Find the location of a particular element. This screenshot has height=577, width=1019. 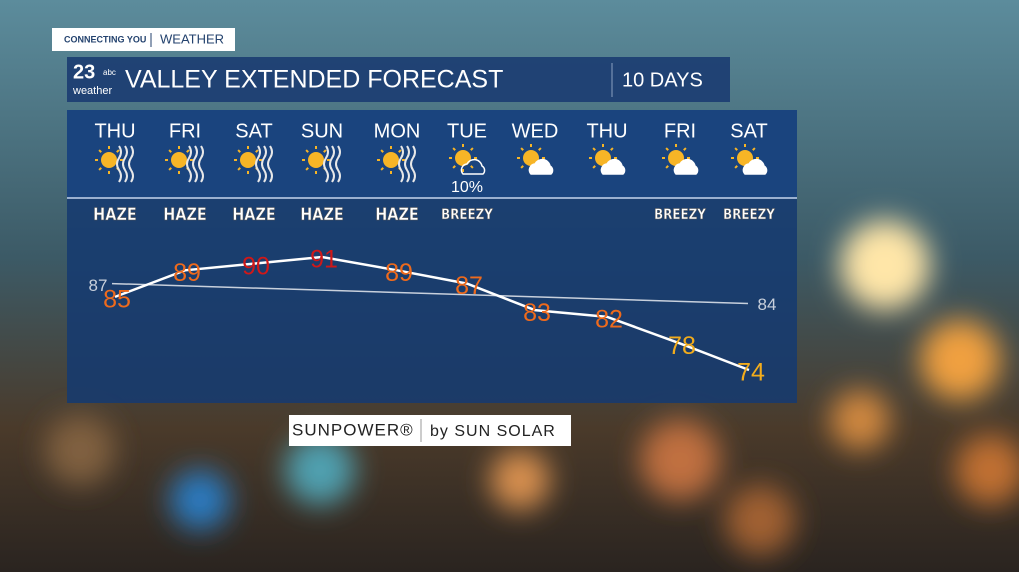

precip: 10% is located at coordinates (467, 187).